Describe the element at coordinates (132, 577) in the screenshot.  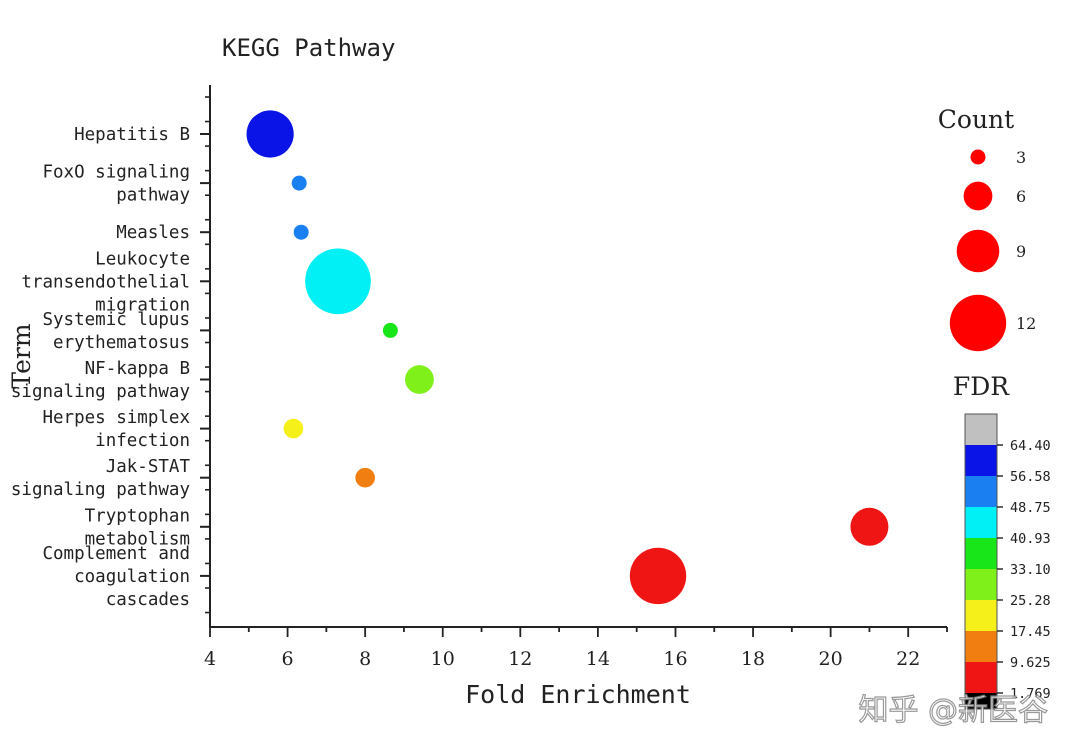
I see `term-label: coagulation` at that location.